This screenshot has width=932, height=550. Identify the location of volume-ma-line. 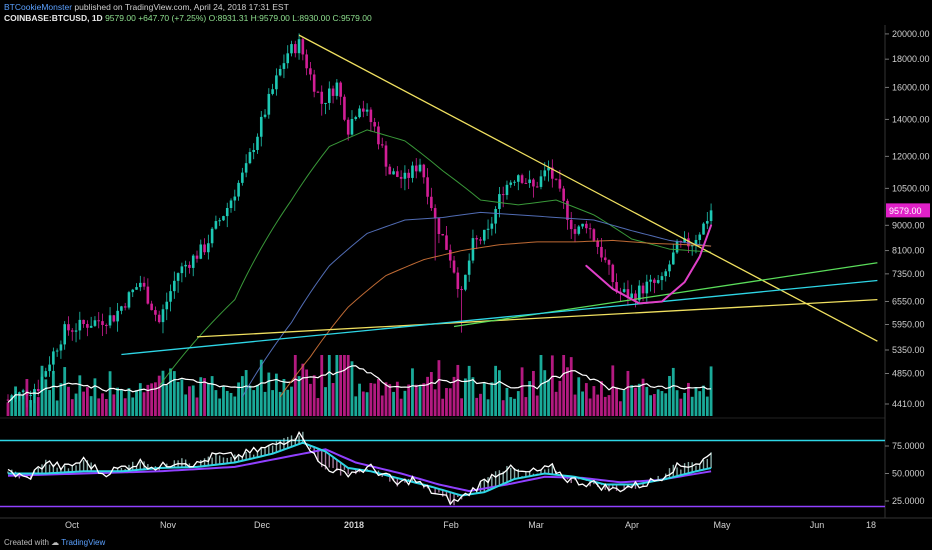
(359, 384).